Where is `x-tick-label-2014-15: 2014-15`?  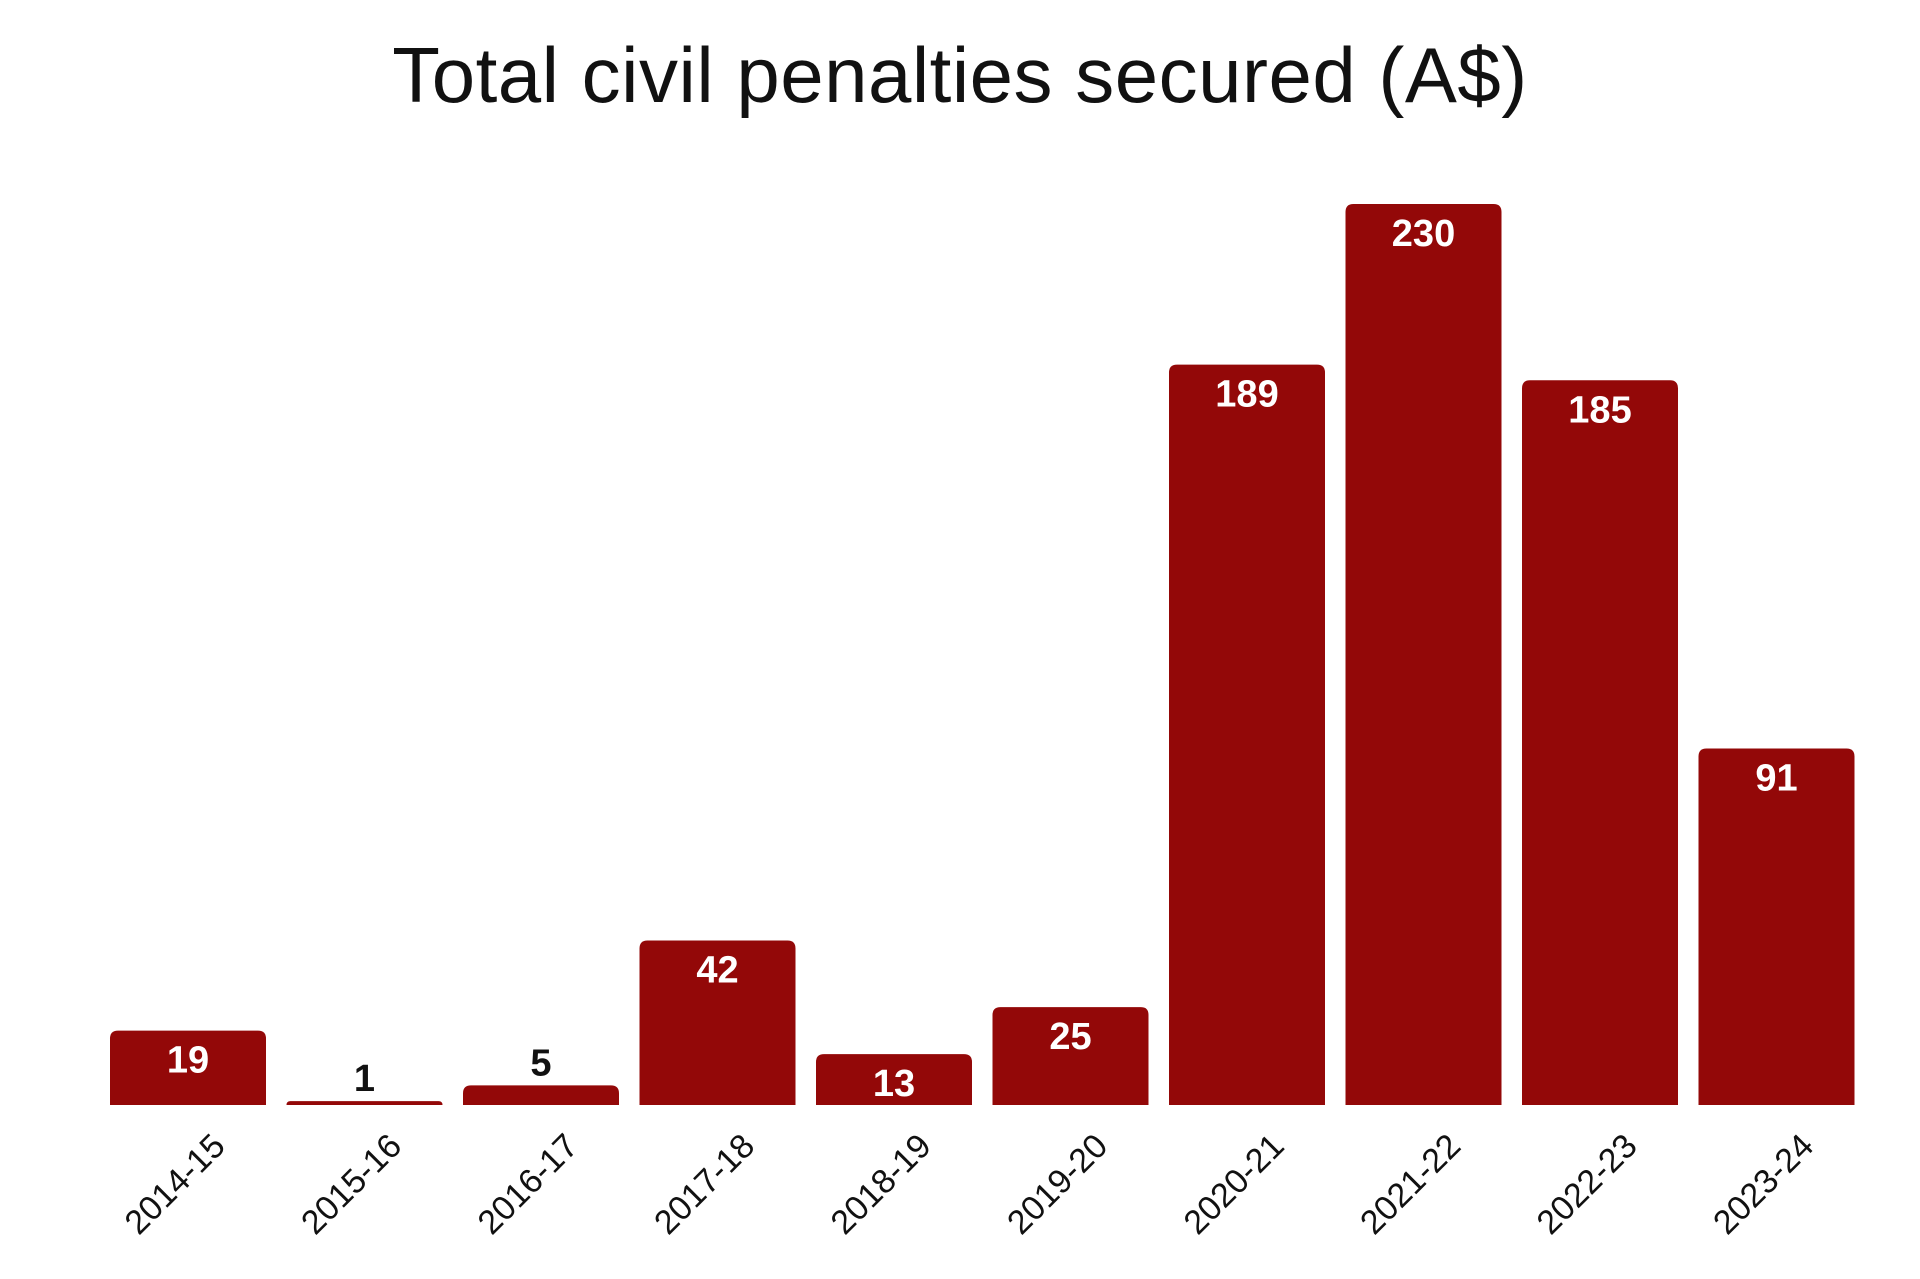 x-tick-label-2014-15: 2014-15 is located at coordinates (175, 1184).